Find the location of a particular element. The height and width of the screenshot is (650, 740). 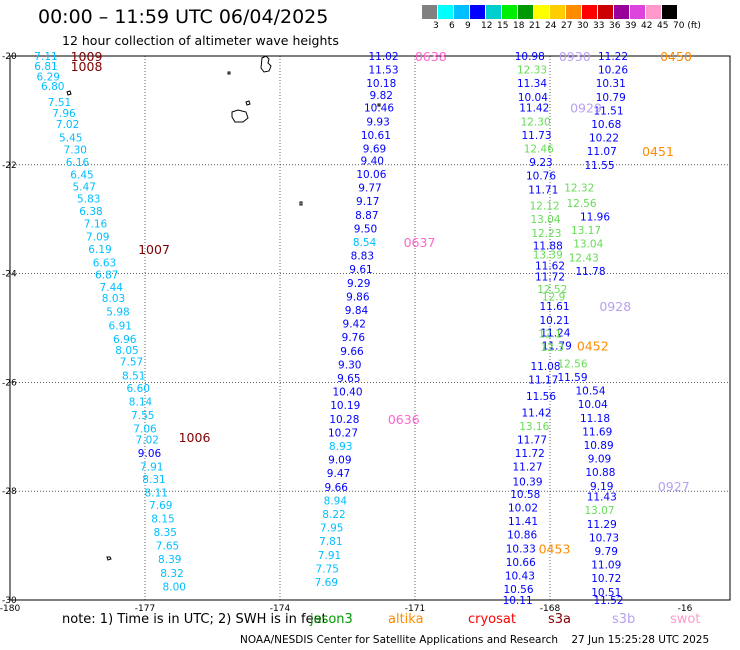

color-legend: 3 6 9 12 15 18 21 24 27 30 33 36 39 42 45 70 (ft) is located at coordinates (561, 19).